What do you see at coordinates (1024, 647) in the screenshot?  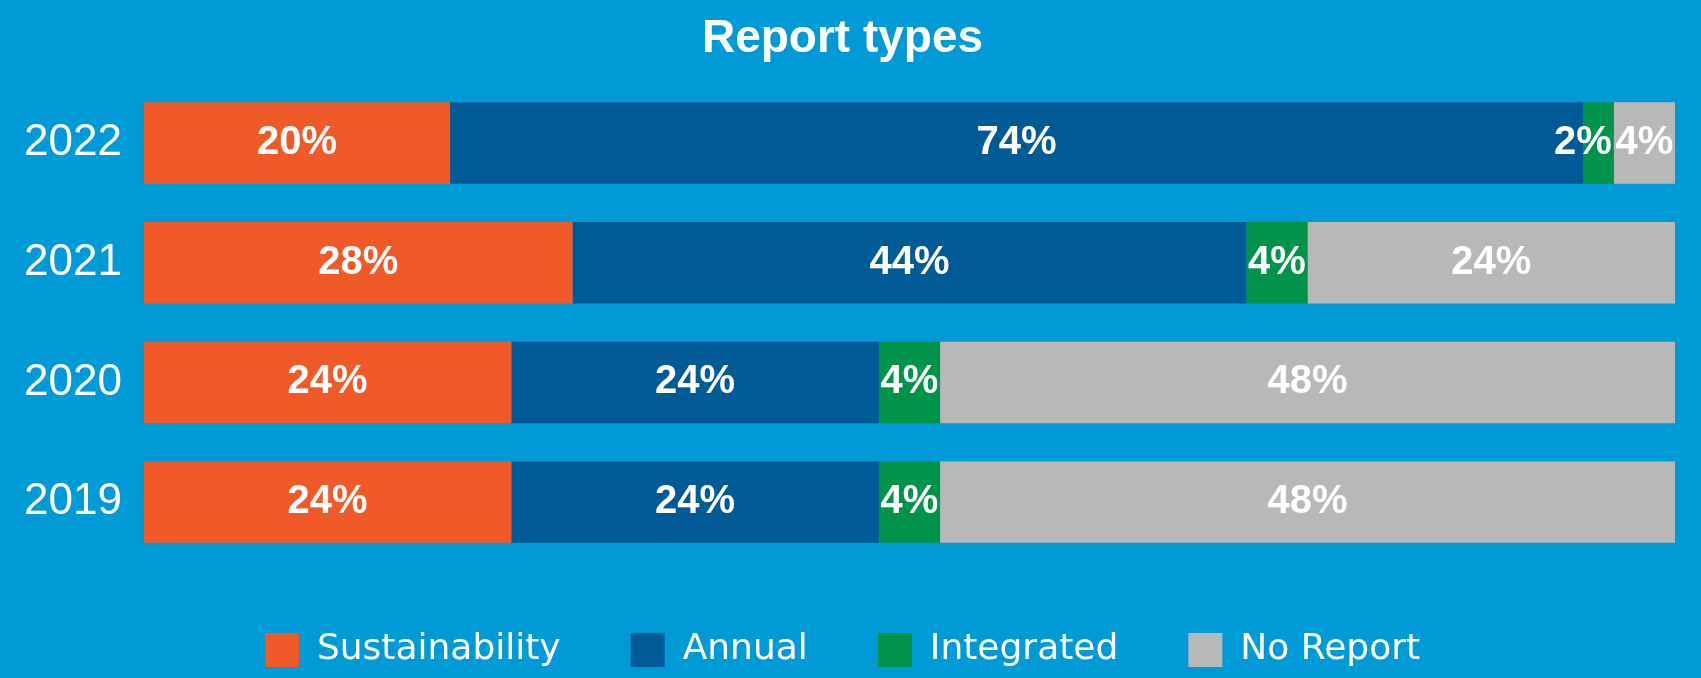 I see `legend-label: Integrated` at bounding box center [1024, 647].